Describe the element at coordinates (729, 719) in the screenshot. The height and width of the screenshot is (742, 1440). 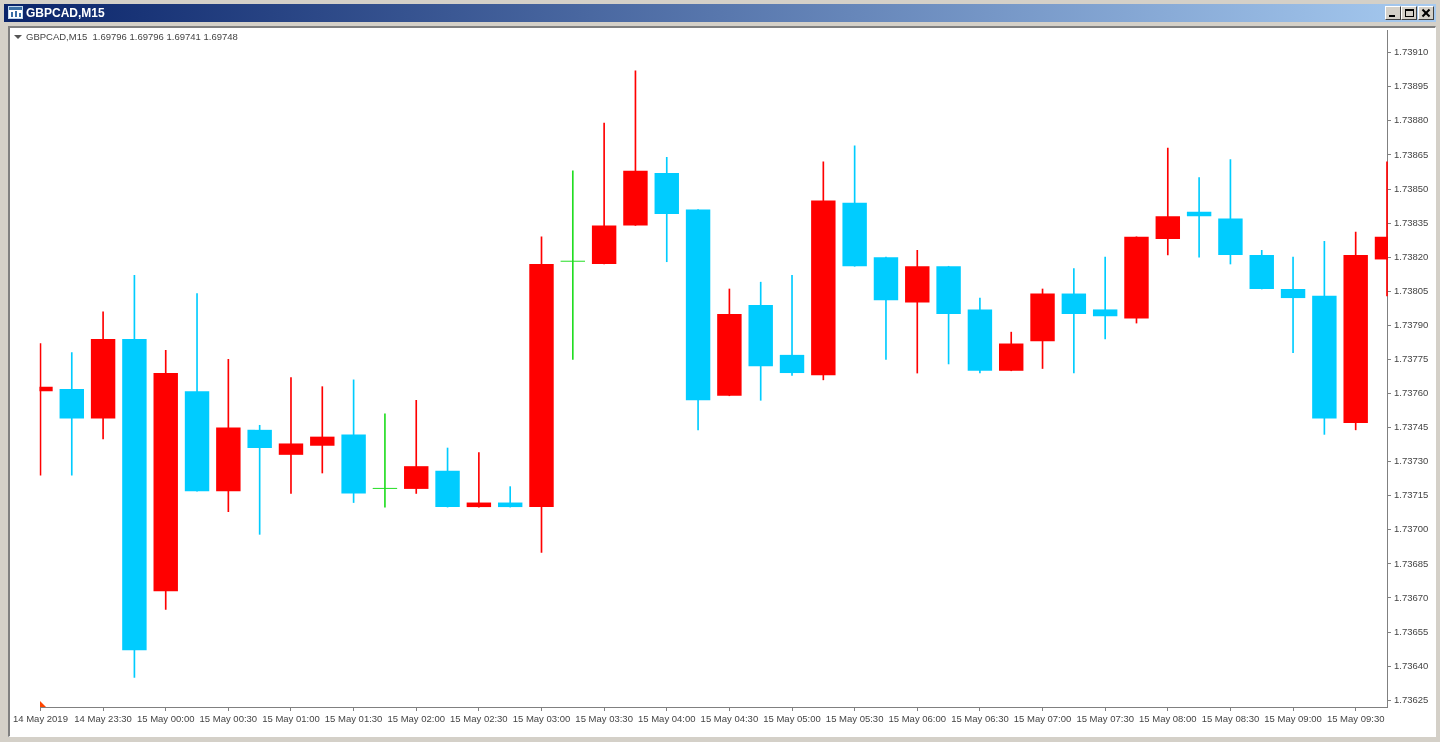
I see `x-tick-label: 15 May 04:30` at that location.